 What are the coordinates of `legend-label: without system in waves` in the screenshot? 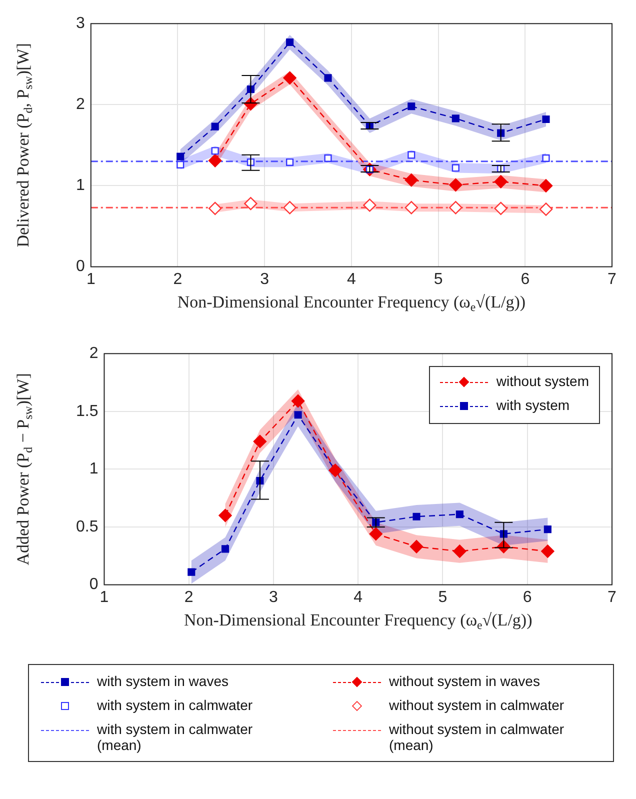 It's located at (464, 681).